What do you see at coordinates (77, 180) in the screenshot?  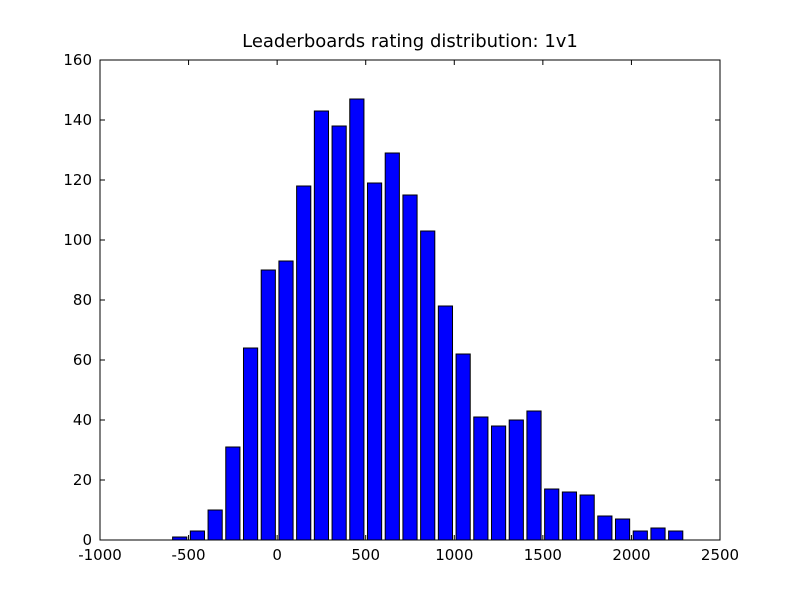 I see `y-tick-label: 120` at bounding box center [77, 180].